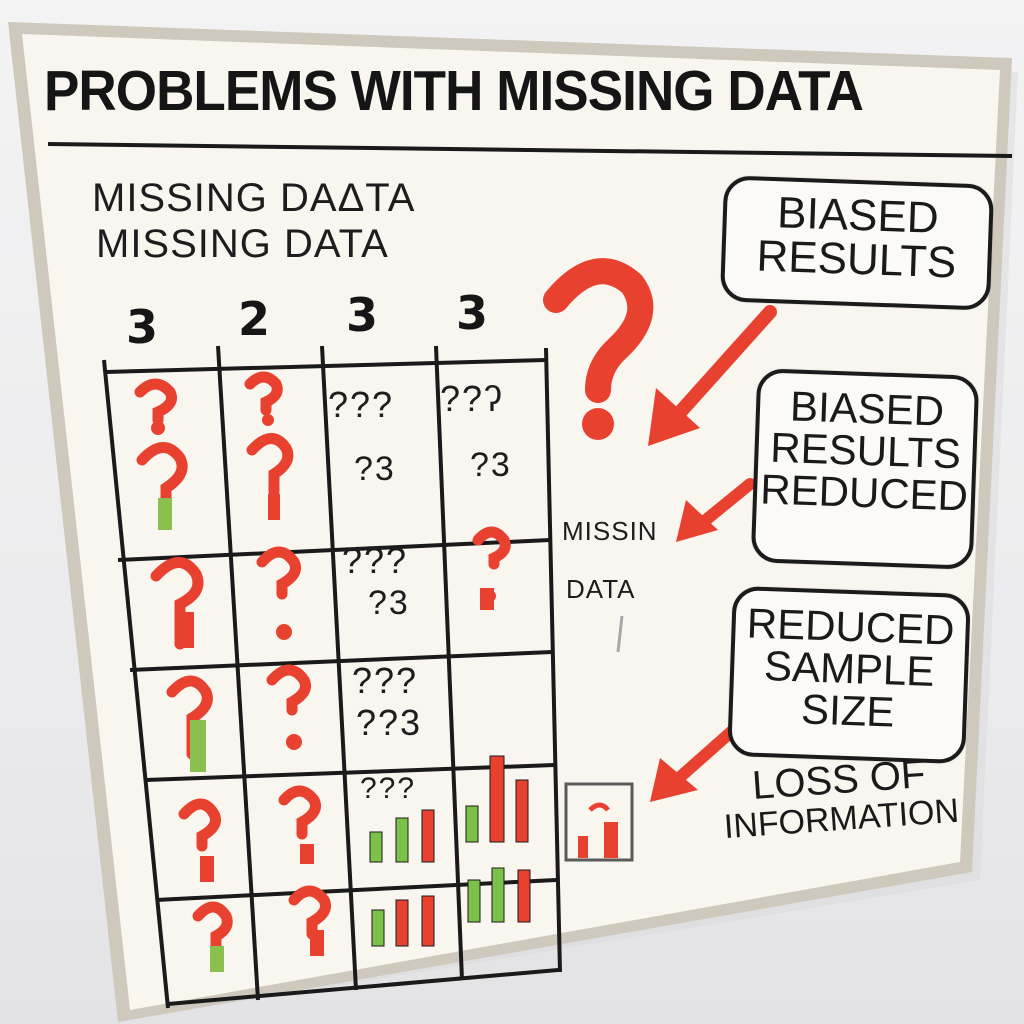  What do you see at coordinates (849, 675) in the screenshot?
I see `callout-reduced-sample-size: REDUCED SAMPLE SIZE` at bounding box center [849, 675].